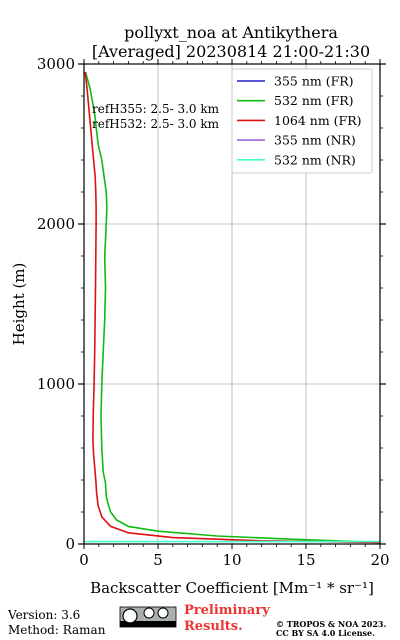  What do you see at coordinates (379, 560) in the screenshot?
I see `x-tick-label: 20` at bounding box center [379, 560].